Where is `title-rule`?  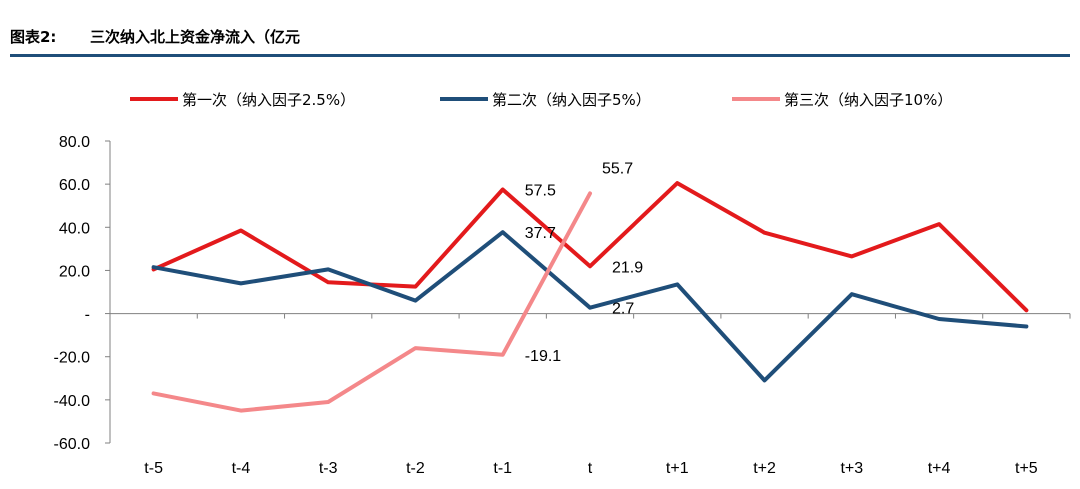 title-rule is located at coordinates (540, 55).